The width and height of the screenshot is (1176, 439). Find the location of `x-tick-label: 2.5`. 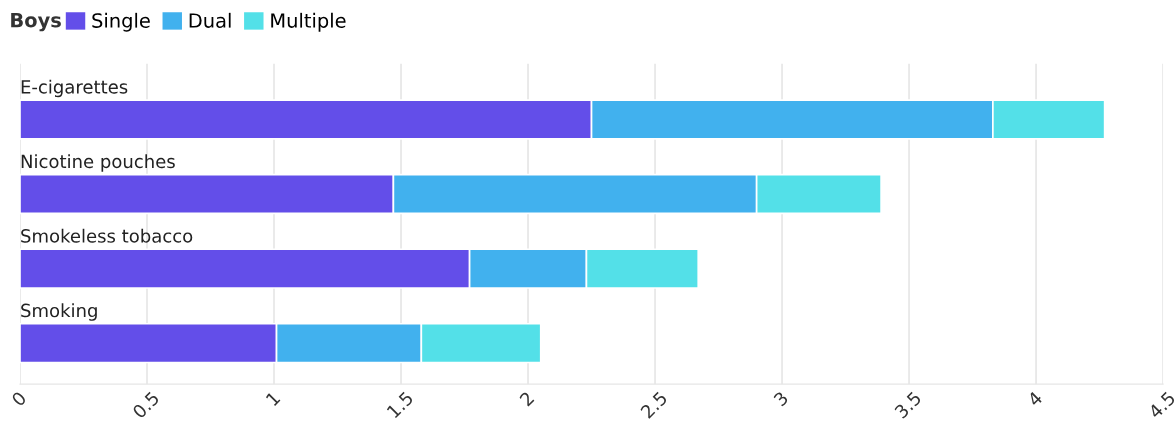

x-tick-label: 2.5 is located at coordinates (653, 405).